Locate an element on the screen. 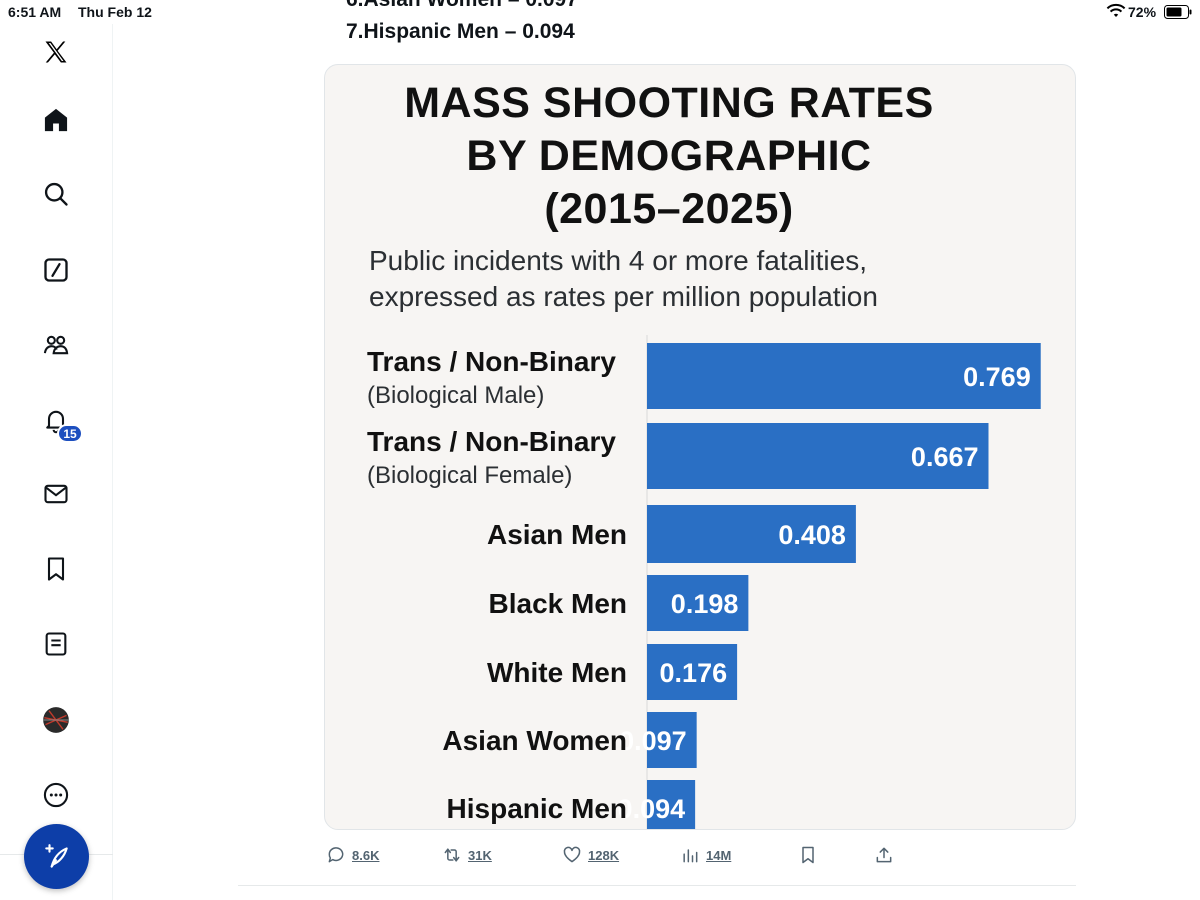 This screenshot has width=1200, height=900. notification-badge: 15 is located at coordinates (70, 433).